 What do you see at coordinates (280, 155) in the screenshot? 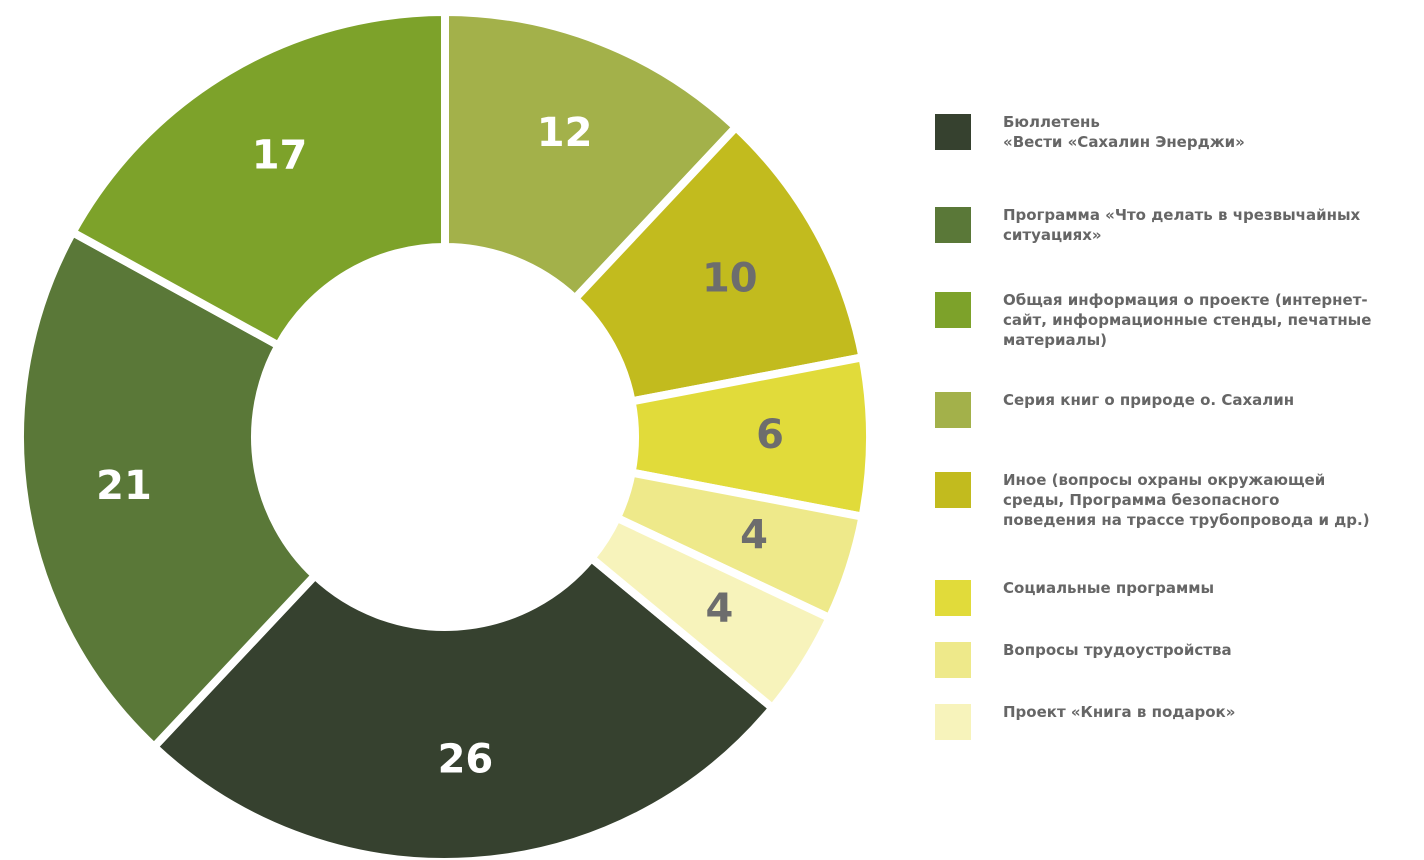
I see `value-label: 17` at bounding box center [280, 155].